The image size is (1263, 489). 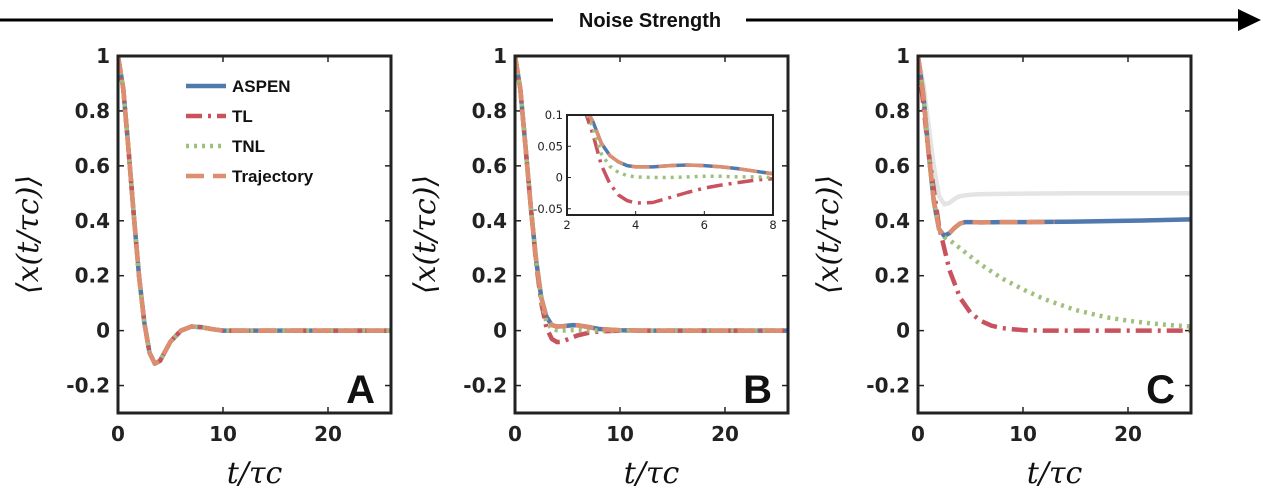 What do you see at coordinates (680, 145) in the screenshot?
I see `inset-series-line-aspen` at bounding box center [680, 145].